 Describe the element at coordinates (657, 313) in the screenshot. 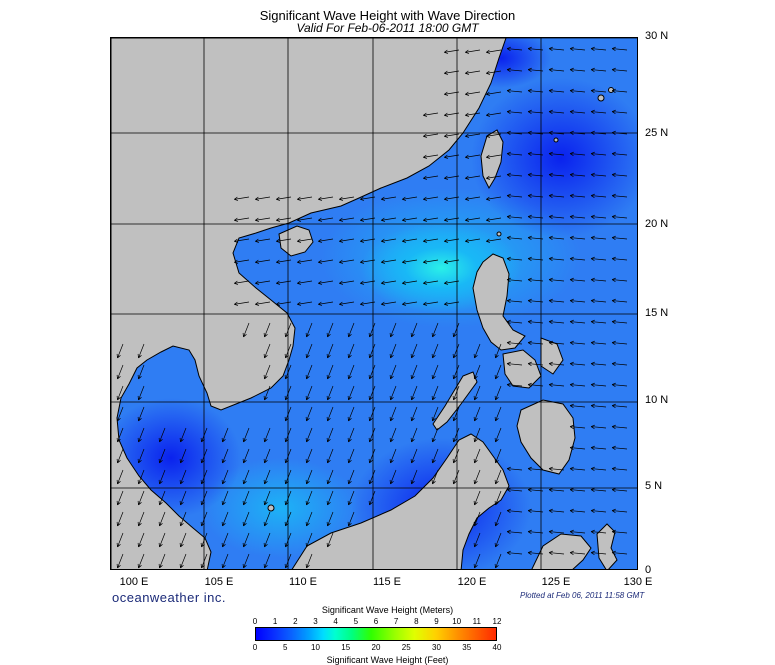

I see `lat-label-15n: 15 N` at that location.